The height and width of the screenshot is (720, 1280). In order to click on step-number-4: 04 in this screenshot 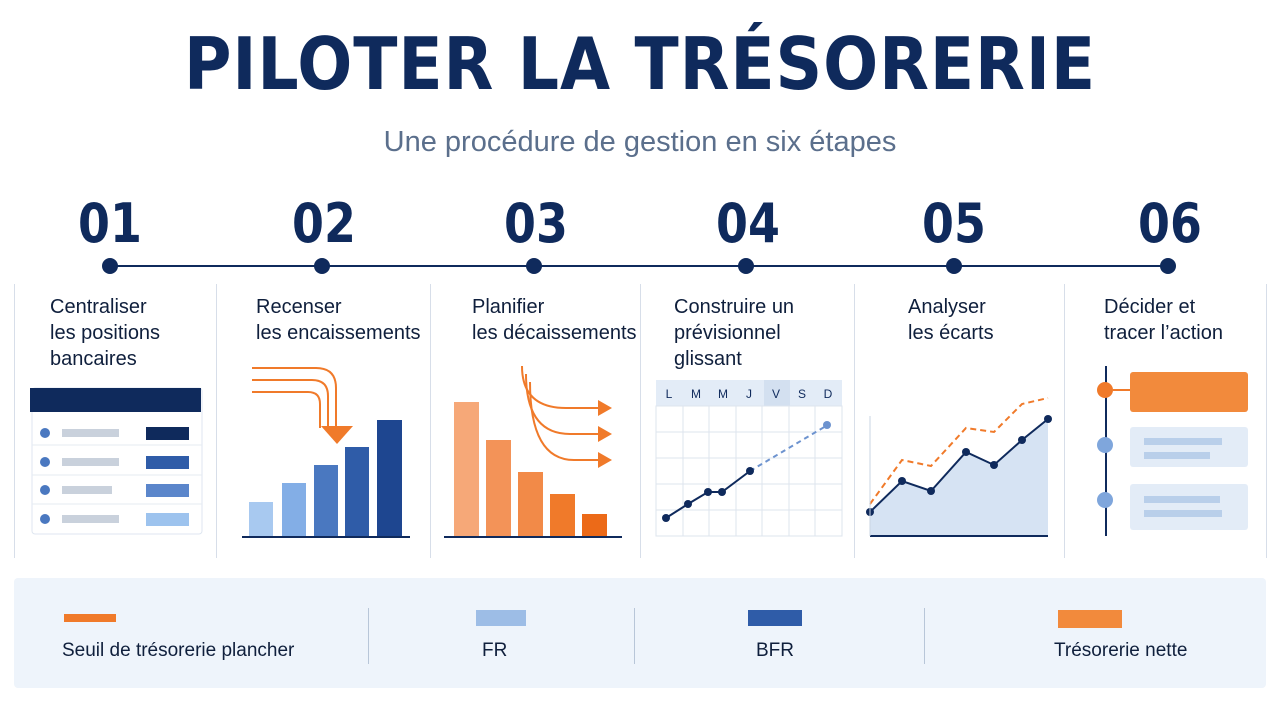, I will do `click(748, 223)`.